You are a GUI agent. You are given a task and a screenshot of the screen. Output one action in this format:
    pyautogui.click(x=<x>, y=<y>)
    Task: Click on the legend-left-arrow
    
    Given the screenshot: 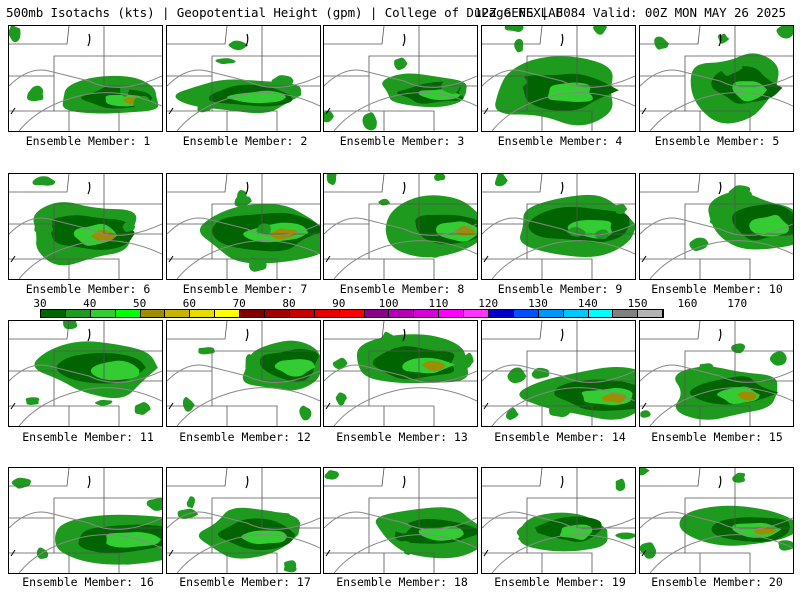 What is the action you would take?
    pyautogui.click(x=36, y=313)
    